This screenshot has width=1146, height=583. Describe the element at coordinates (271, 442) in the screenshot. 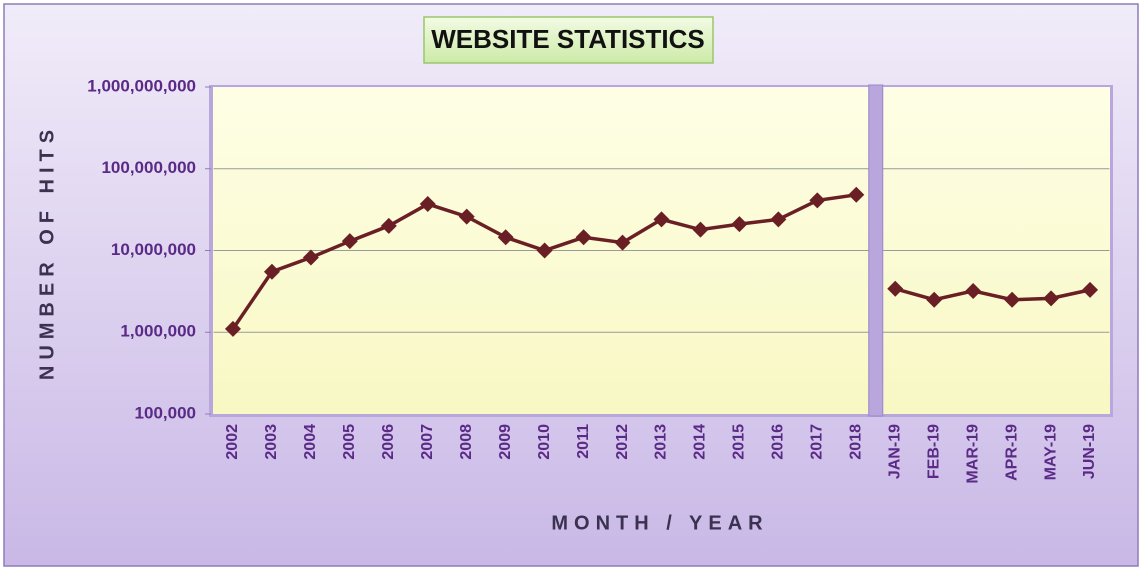

I see `x-tick-label: 2003` at that location.